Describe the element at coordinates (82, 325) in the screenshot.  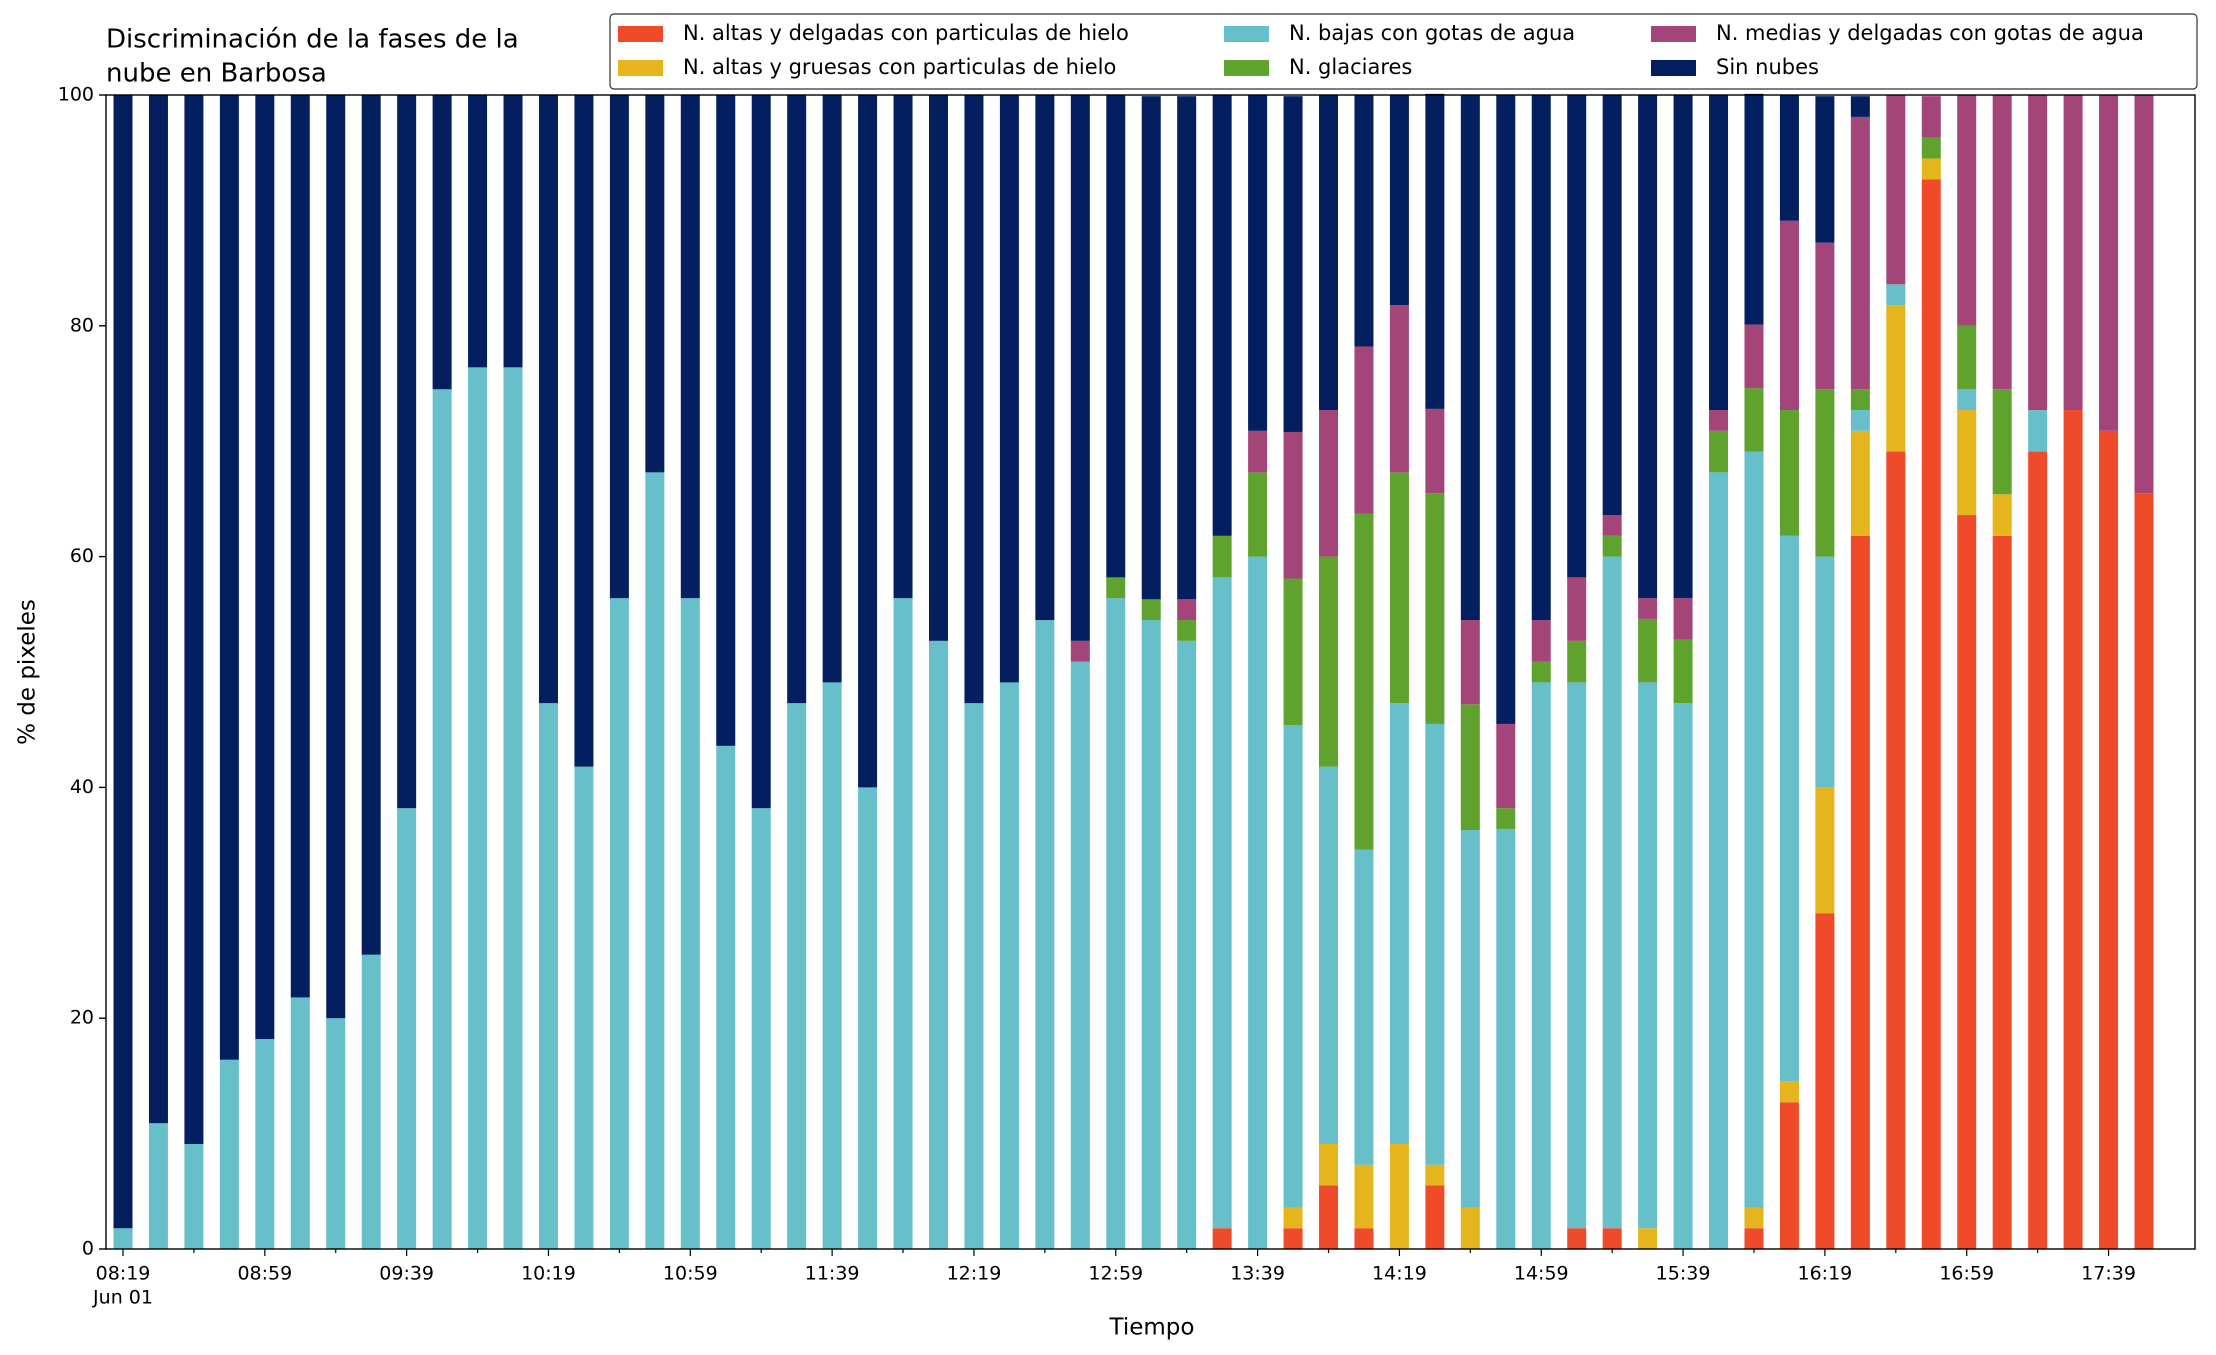
I see `y-tick-label: 80` at that location.